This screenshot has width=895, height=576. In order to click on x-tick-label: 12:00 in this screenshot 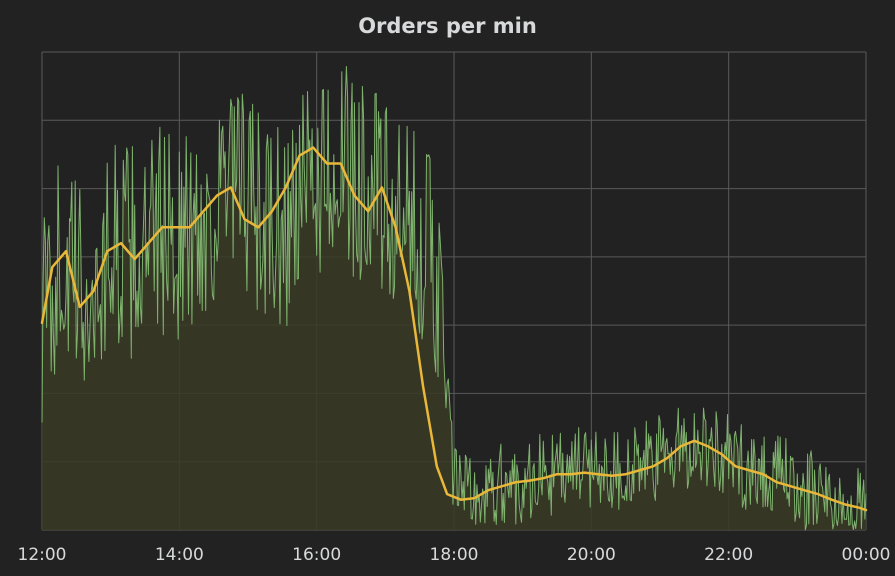, I will do `click(42, 555)`.